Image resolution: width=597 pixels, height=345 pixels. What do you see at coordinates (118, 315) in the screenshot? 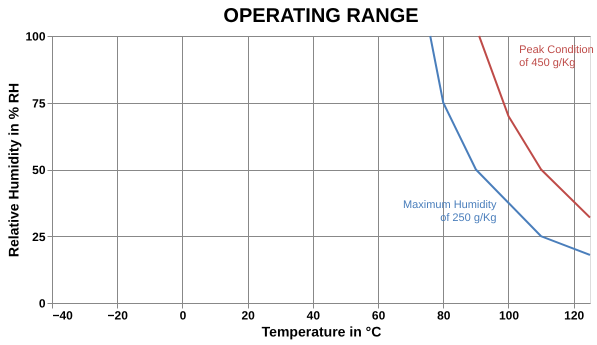
I see `x-tick-label: −20` at bounding box center [118, 315].